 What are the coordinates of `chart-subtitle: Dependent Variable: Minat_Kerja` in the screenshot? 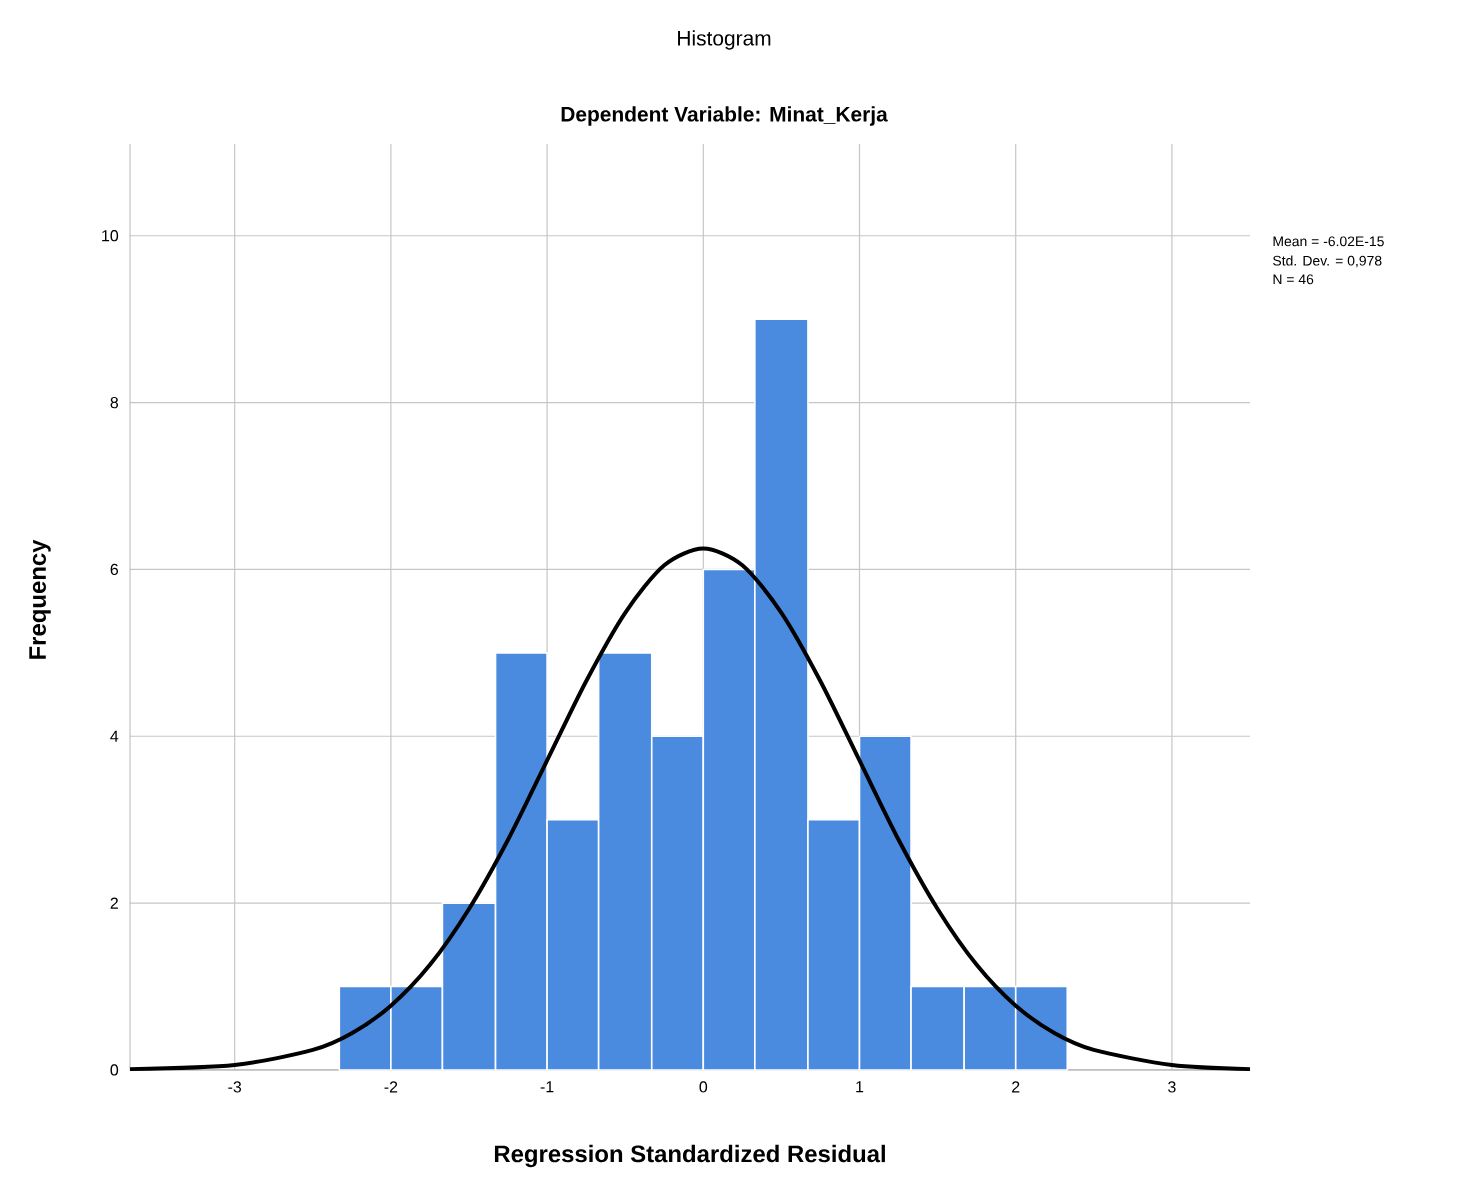 It's located at (724, 116).